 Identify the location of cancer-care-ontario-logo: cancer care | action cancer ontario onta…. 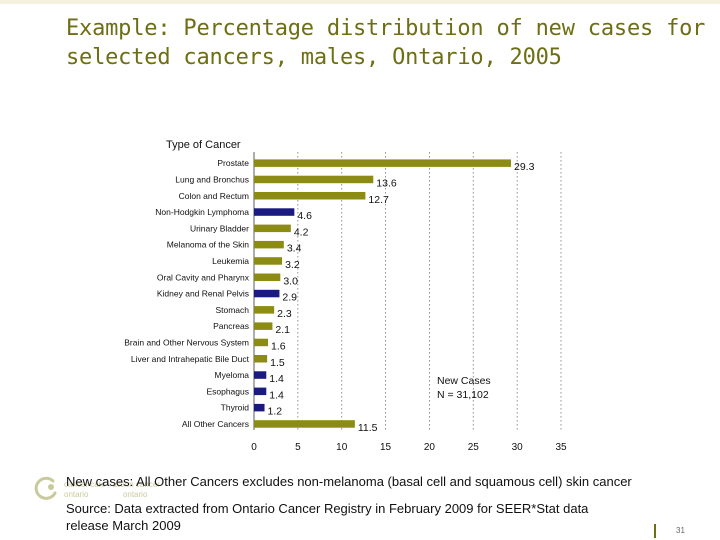
(99, 489).